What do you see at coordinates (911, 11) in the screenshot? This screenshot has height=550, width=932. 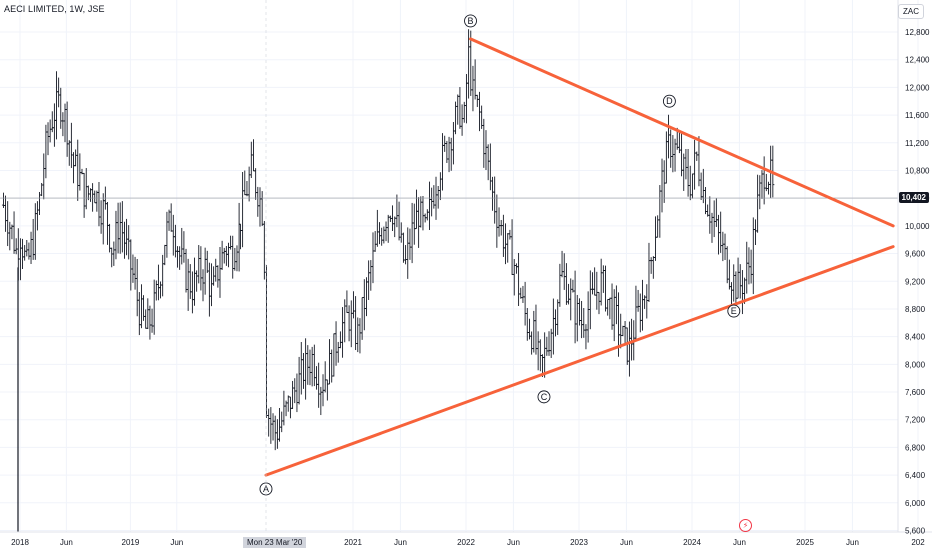 I see `currency-label: ZAC` at bounding box center [911, 11].